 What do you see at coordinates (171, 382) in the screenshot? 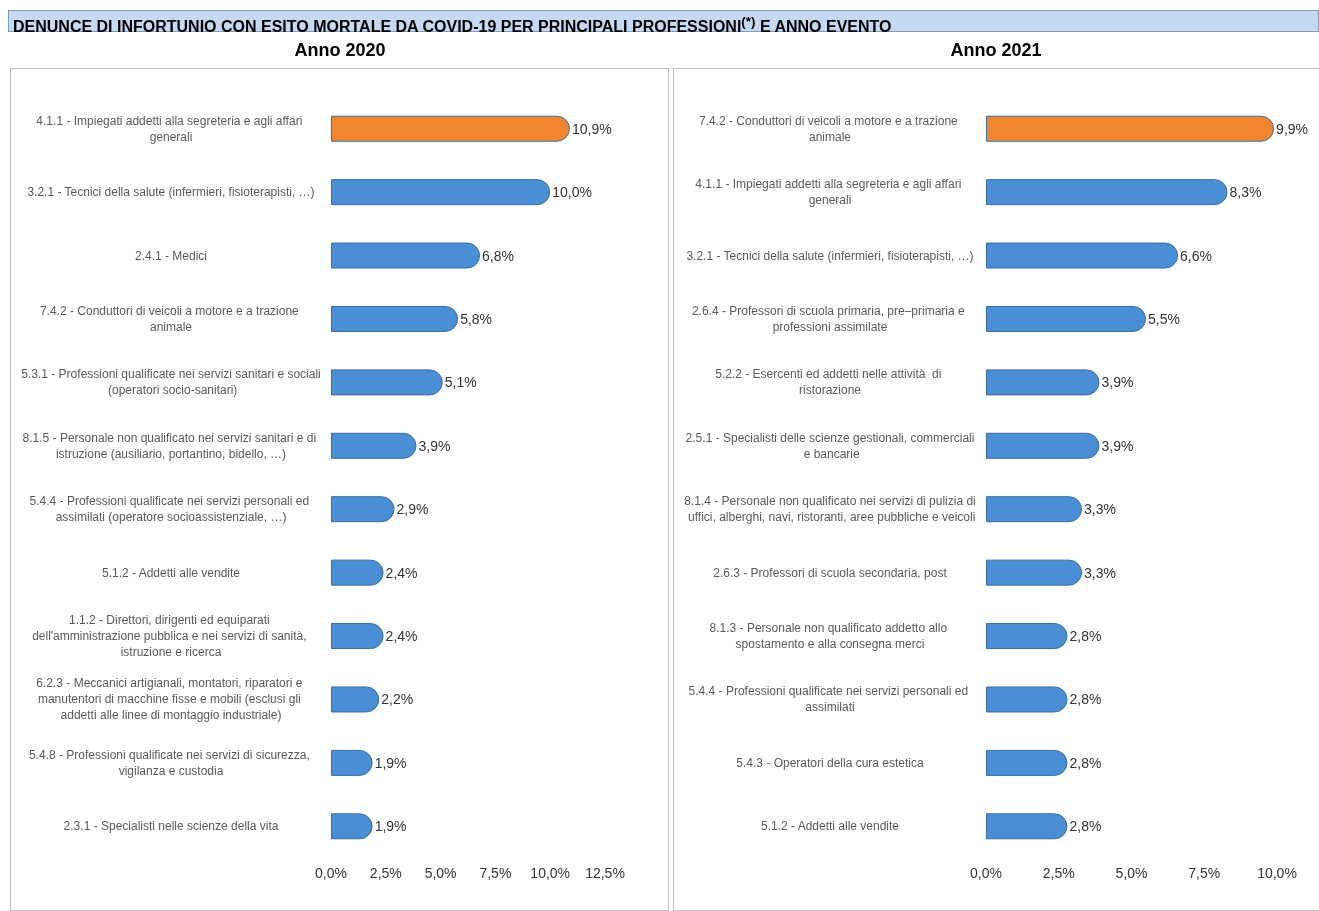
I see `y-tick-label: 5.3.1 - Professioni qualificate nei servizi sanitari e sociali (operatori socio-sanitari)` at bounding box center [171, 382].